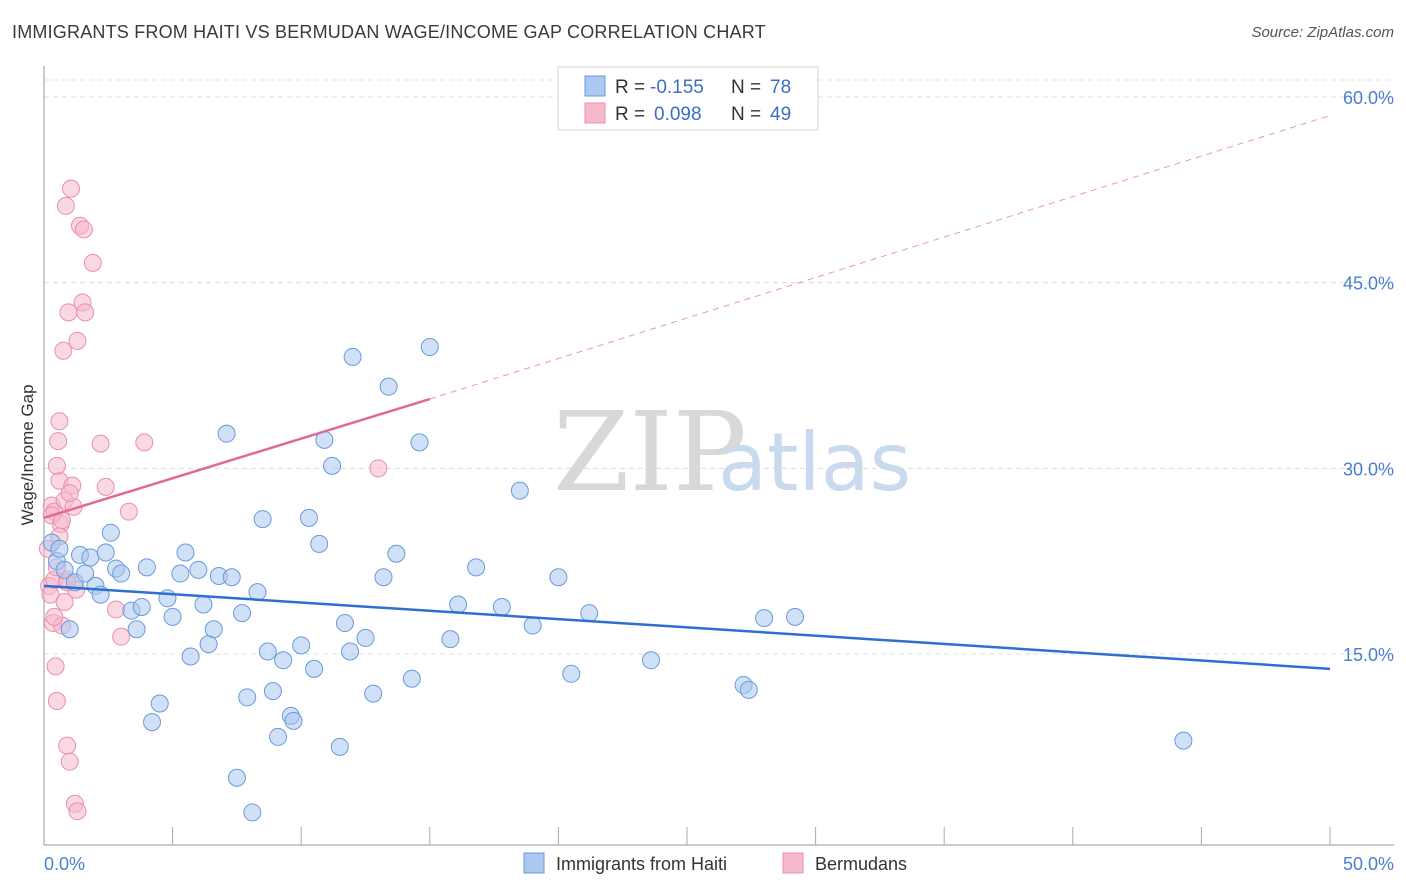  I want to click on y-axis-label: Wage/Income Gap, so click(27, 454).